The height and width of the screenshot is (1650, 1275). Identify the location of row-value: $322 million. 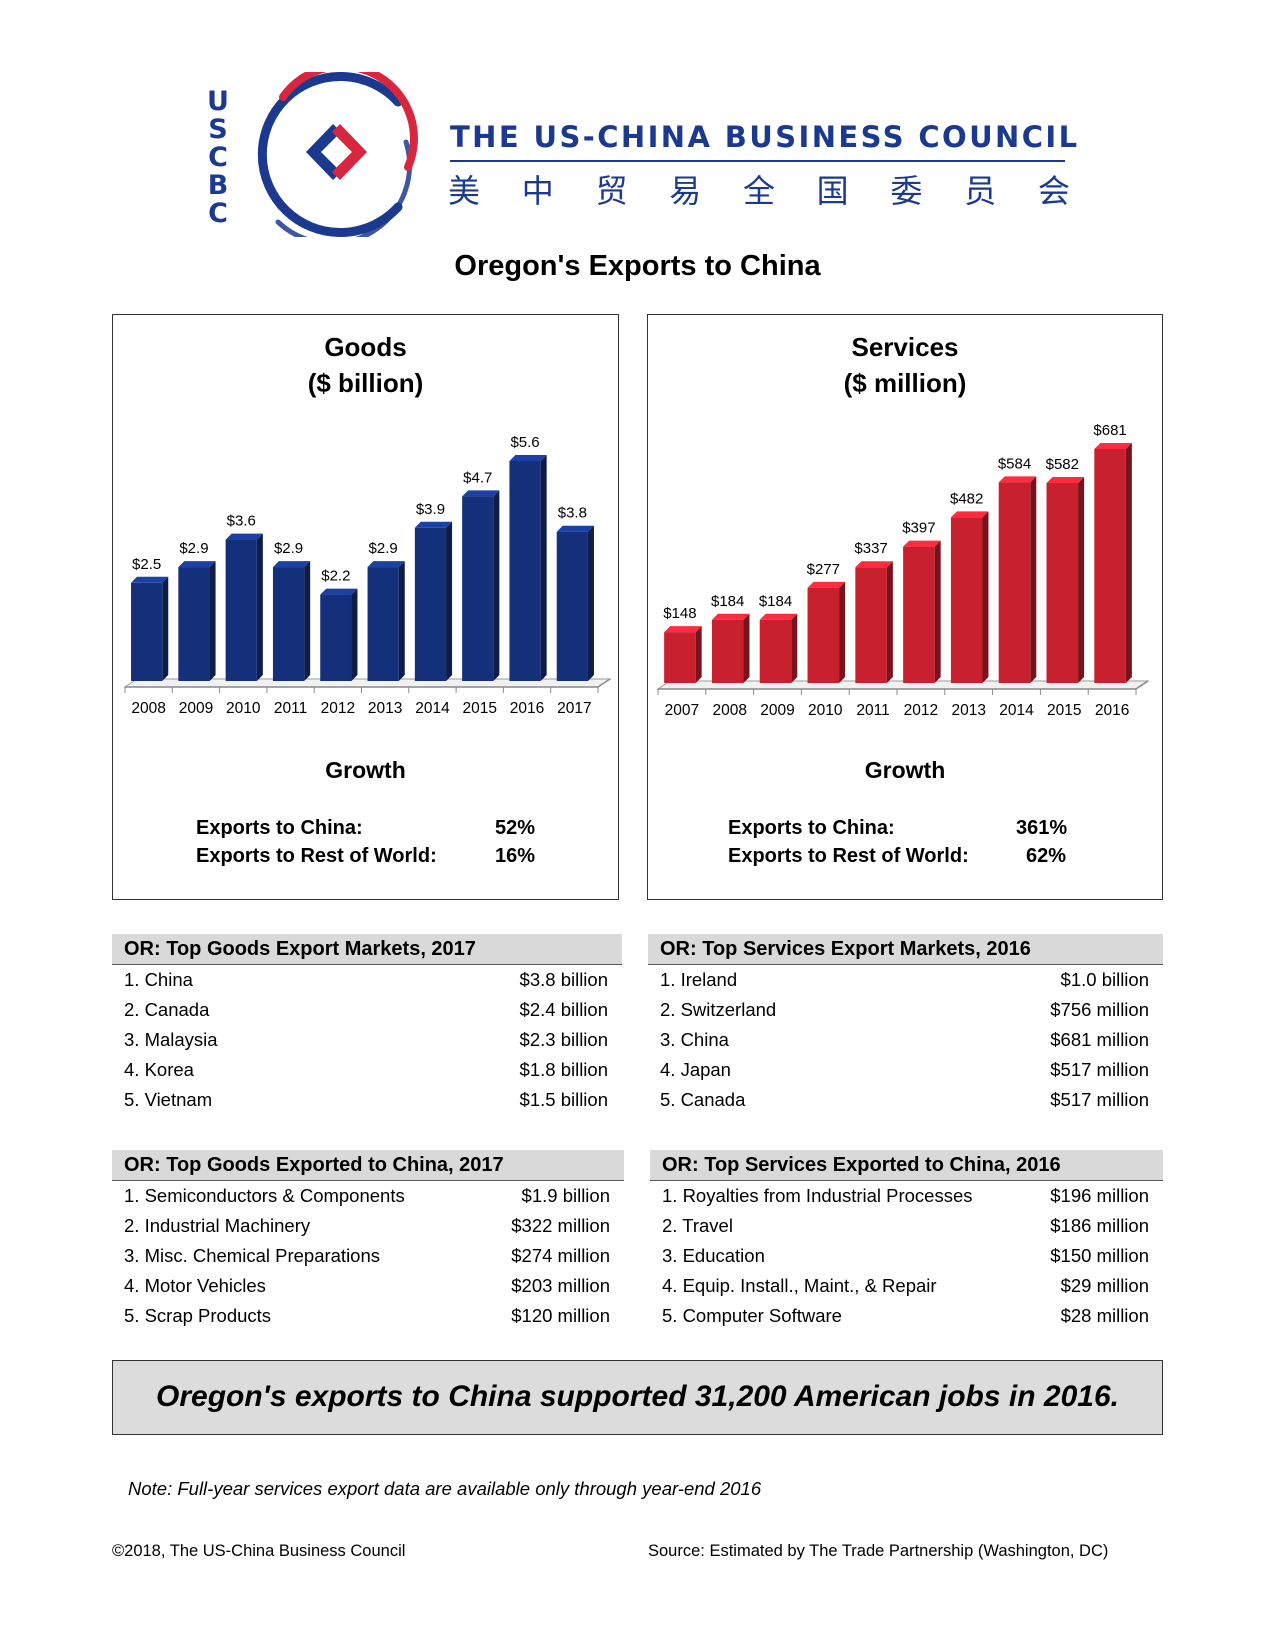
(560, 1225).